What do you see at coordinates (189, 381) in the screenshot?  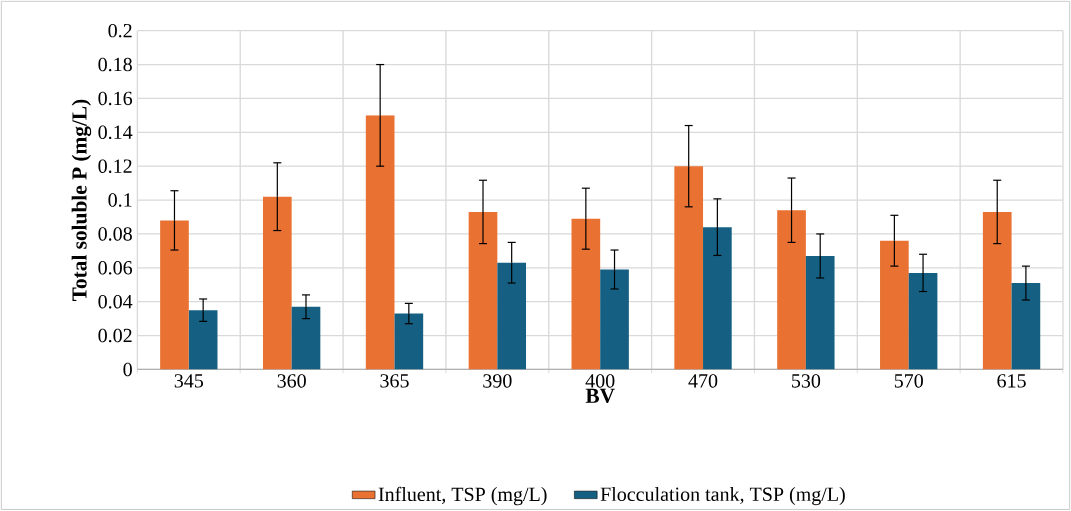 I see `x-tick-label: 345` at bounding box center [189, 381].